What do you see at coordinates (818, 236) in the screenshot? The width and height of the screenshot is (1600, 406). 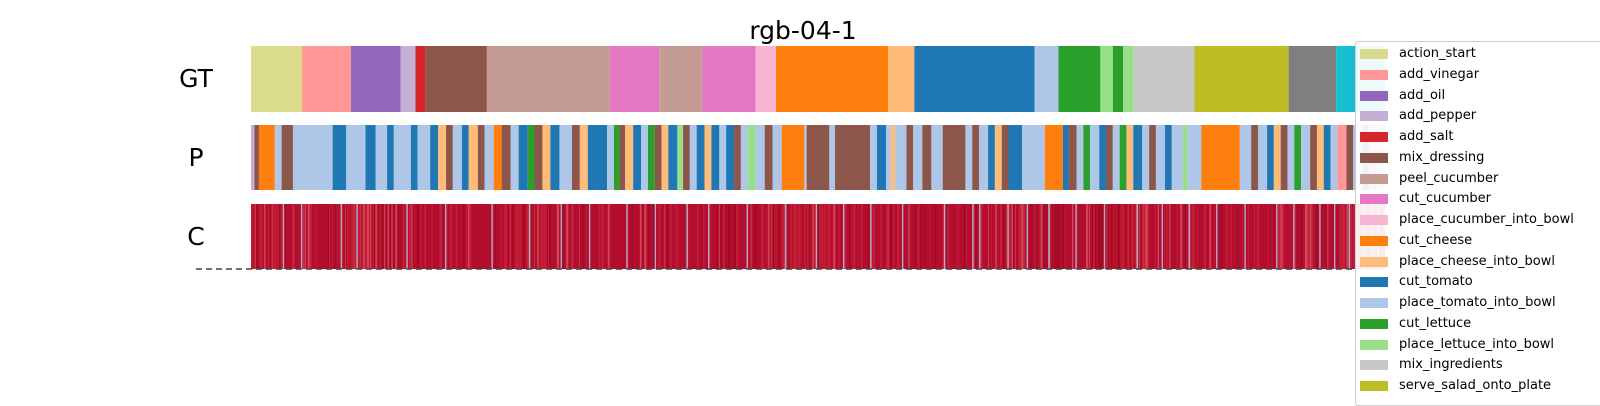 I see `confidence-bar` at bounding box center [818, 236].